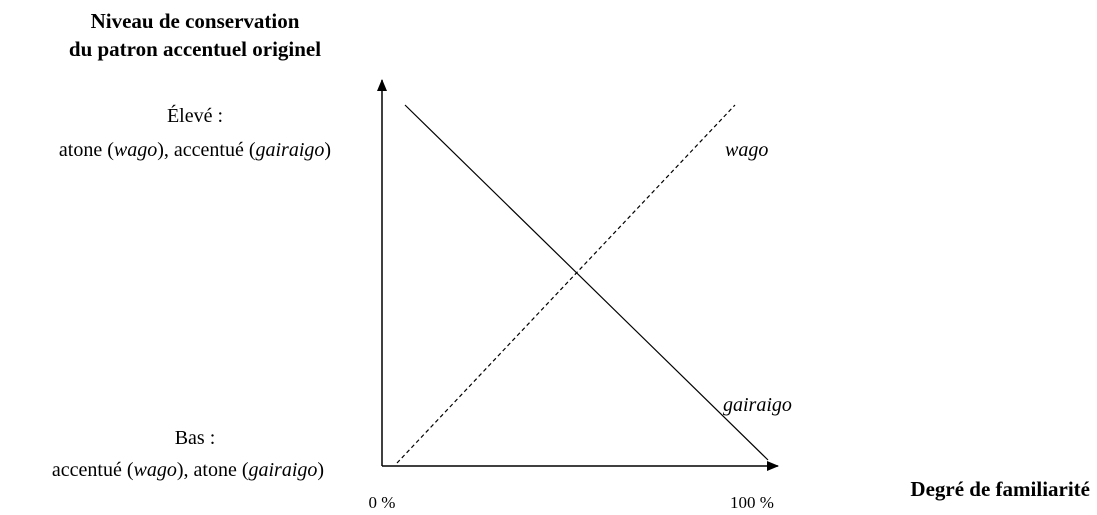  I want to click on text-part: accentué (, so click(93, 470).